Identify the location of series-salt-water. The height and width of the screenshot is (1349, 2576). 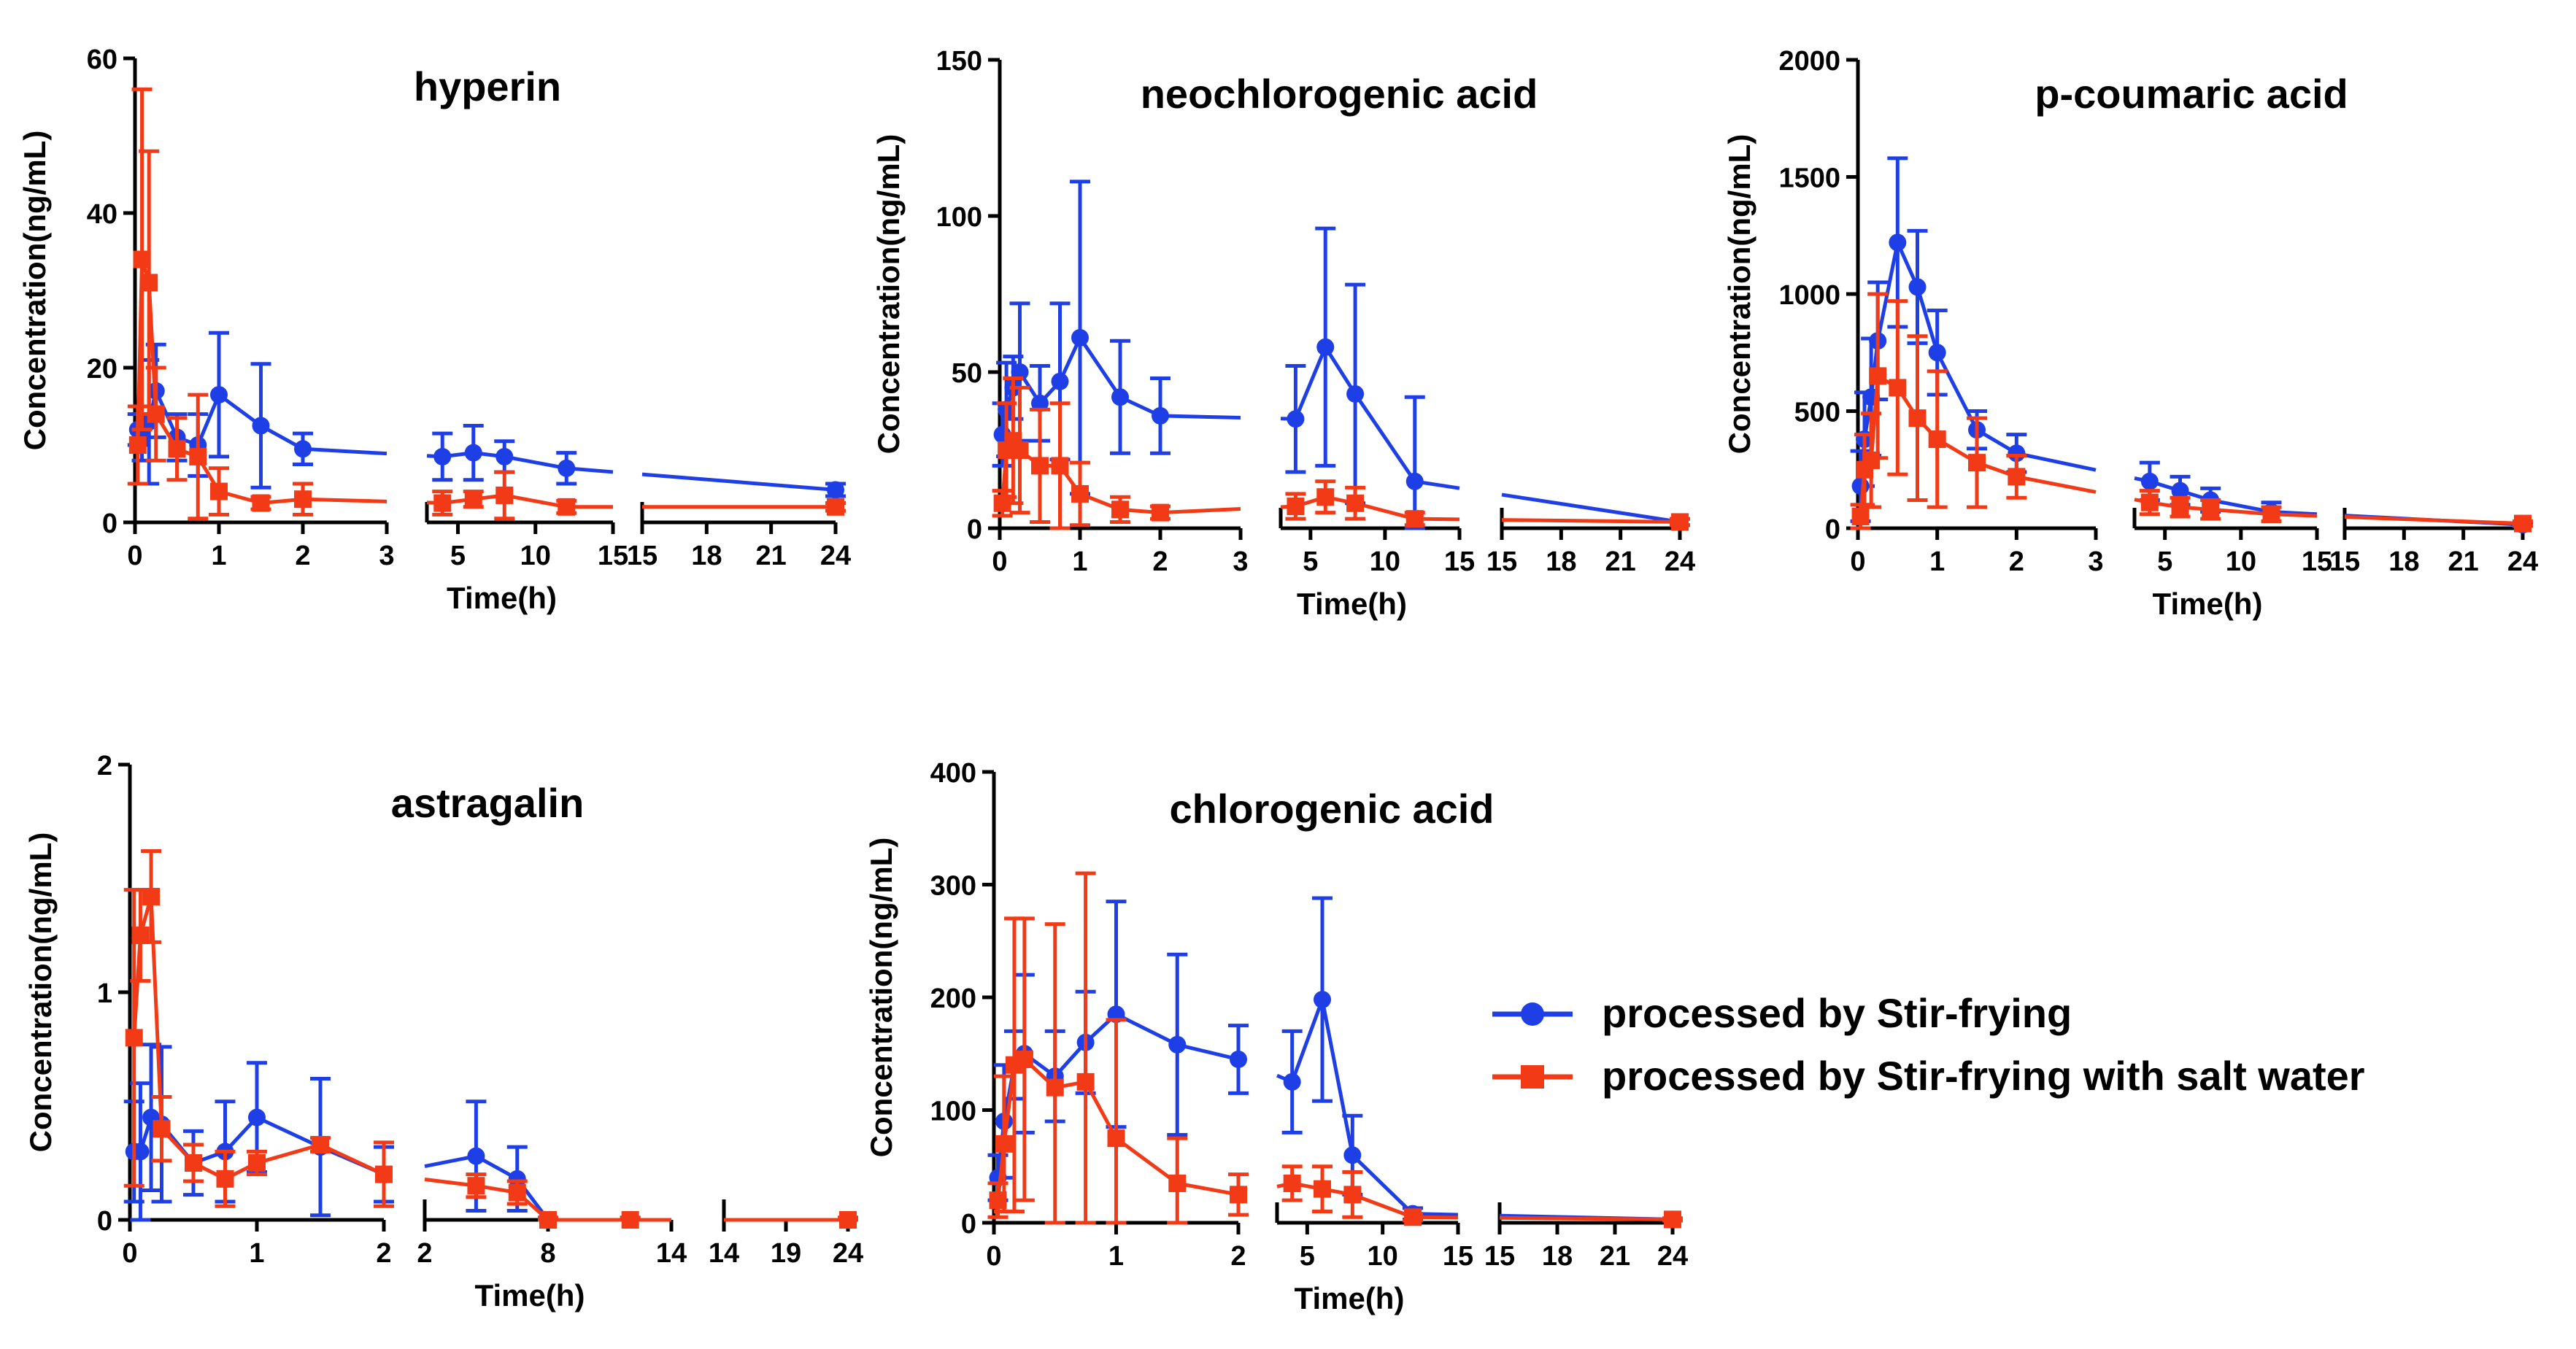
(1335, 1050).